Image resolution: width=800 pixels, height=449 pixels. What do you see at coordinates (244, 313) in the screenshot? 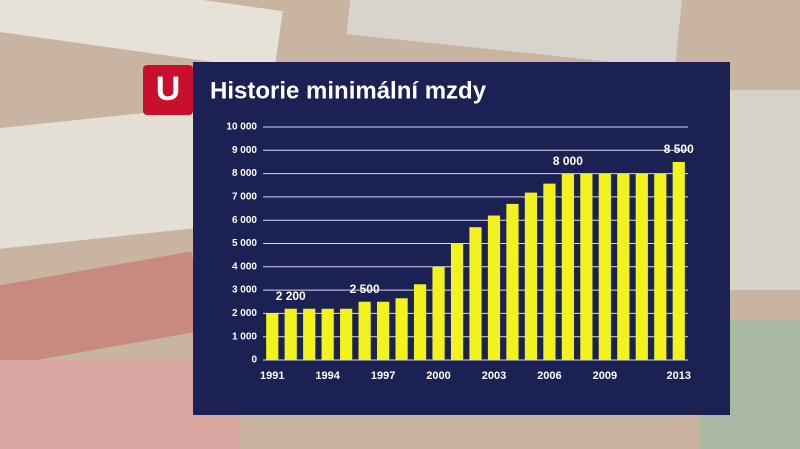
I see `y-tick-label: 2 000` at bounding box center [244, 313].